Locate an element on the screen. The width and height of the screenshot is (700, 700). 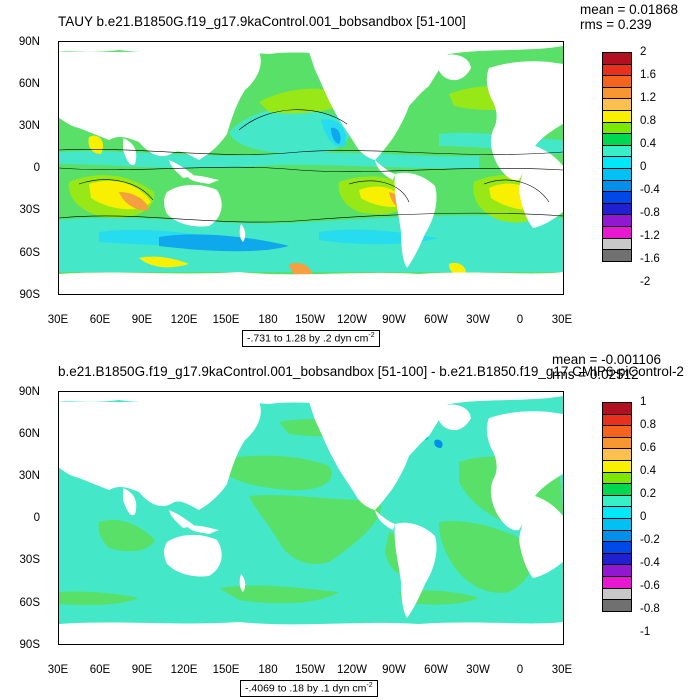
mean-value: mean = -0.001106 is located at coordinates (606, 359).